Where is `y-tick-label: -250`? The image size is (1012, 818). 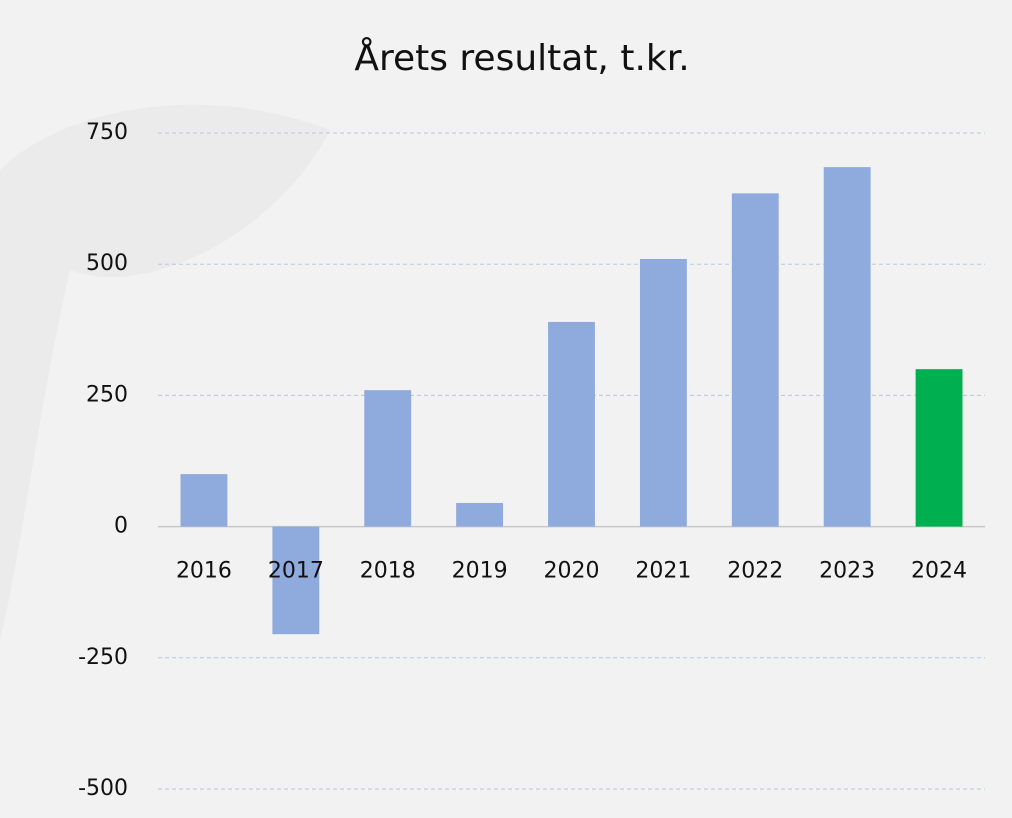
y-tick-label: -250 is located at coordinates (103, 657).